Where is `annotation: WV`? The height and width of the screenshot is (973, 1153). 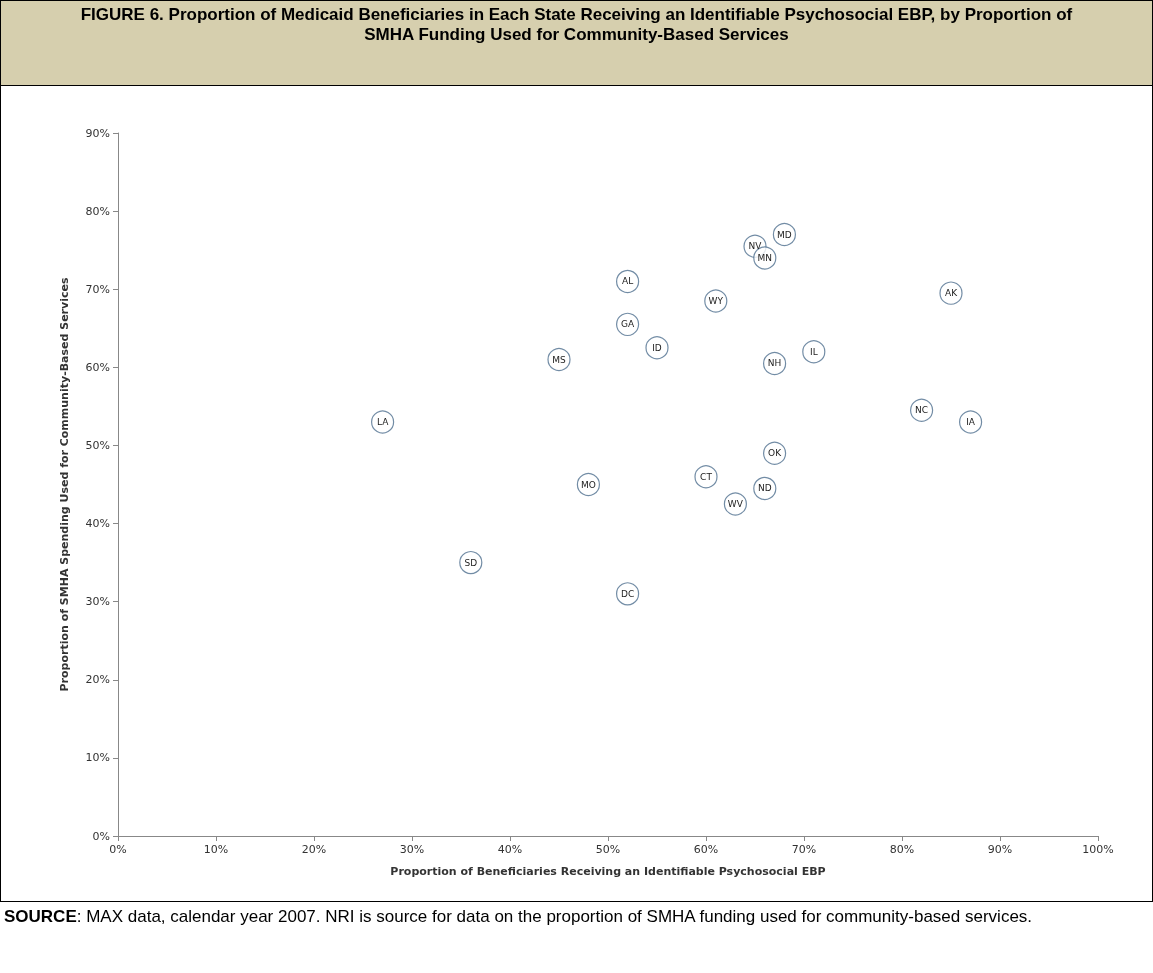
annotation: WV is located at coordinates (735, 504).